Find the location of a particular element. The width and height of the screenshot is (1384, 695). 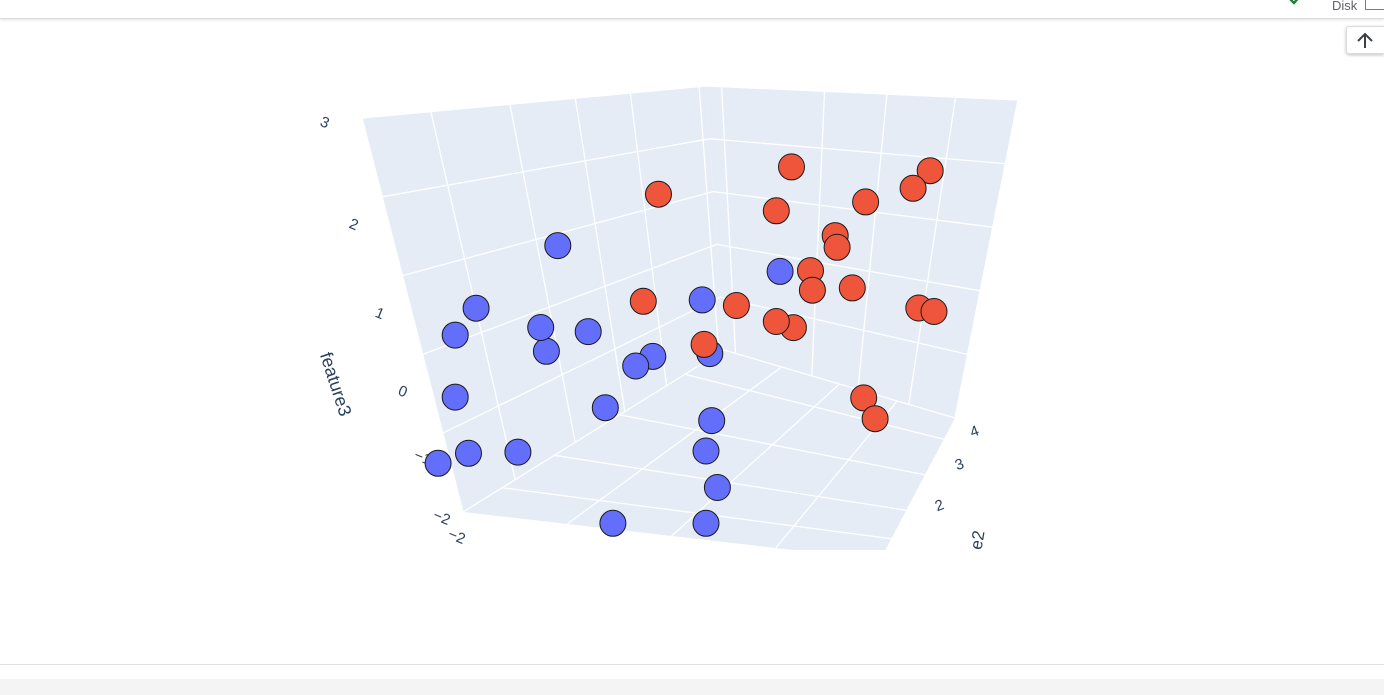

y-tick-label: 3 is located at coordinates (960, 464).